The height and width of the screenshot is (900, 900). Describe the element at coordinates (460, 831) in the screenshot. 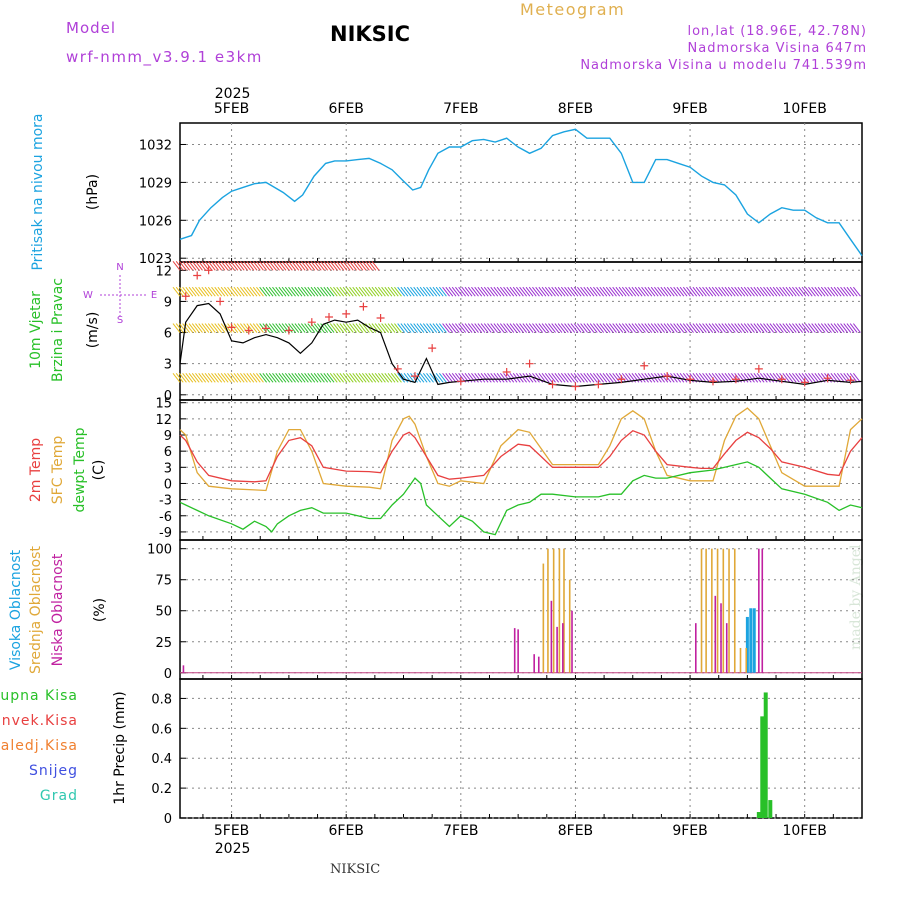

I see `x-day-label-bottom: 7FEB` at that location.